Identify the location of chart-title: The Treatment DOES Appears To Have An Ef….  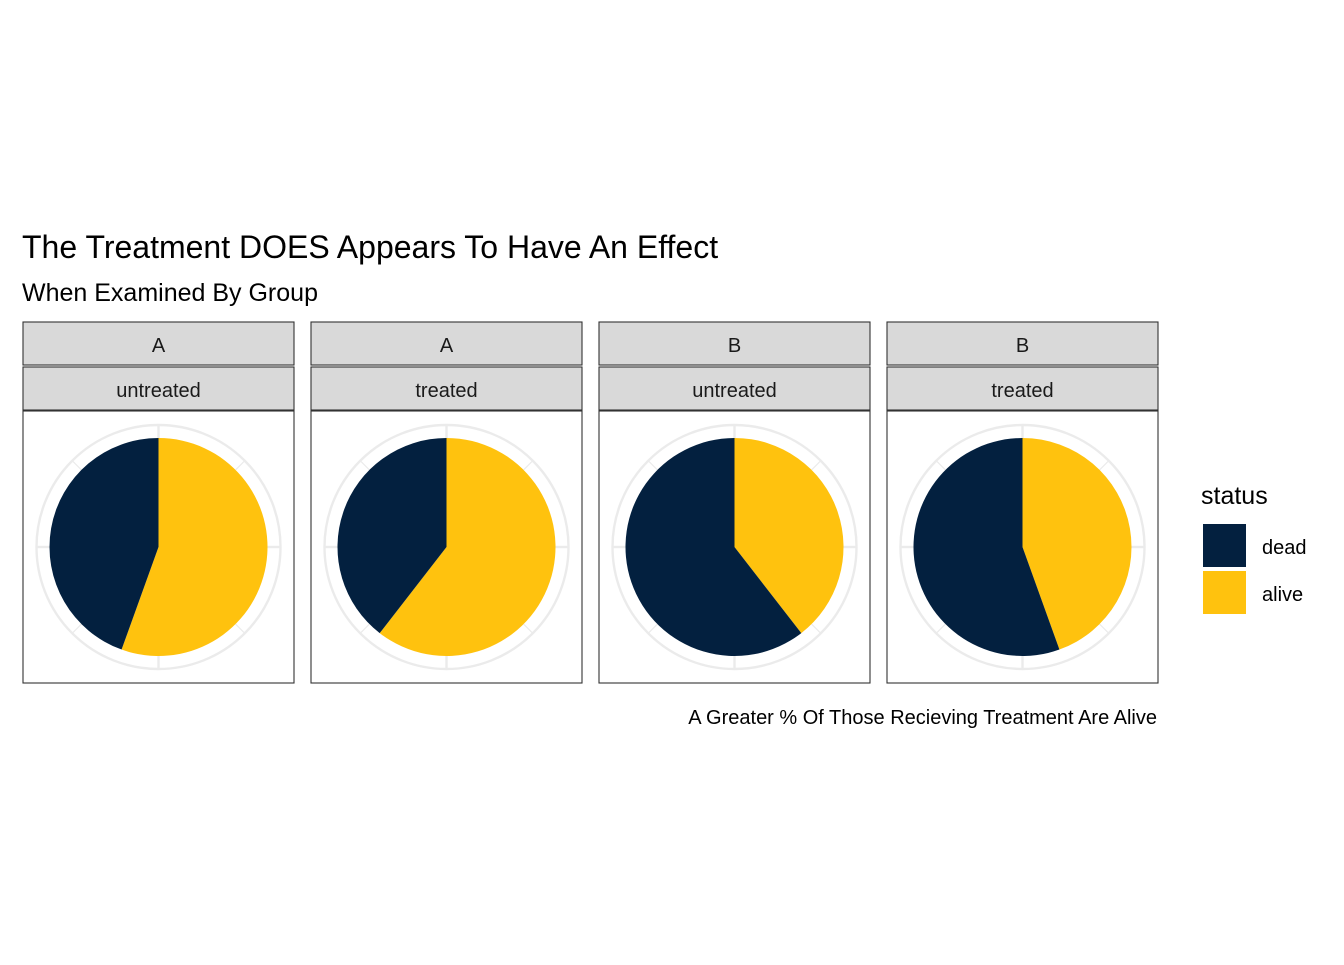
(370, 247).